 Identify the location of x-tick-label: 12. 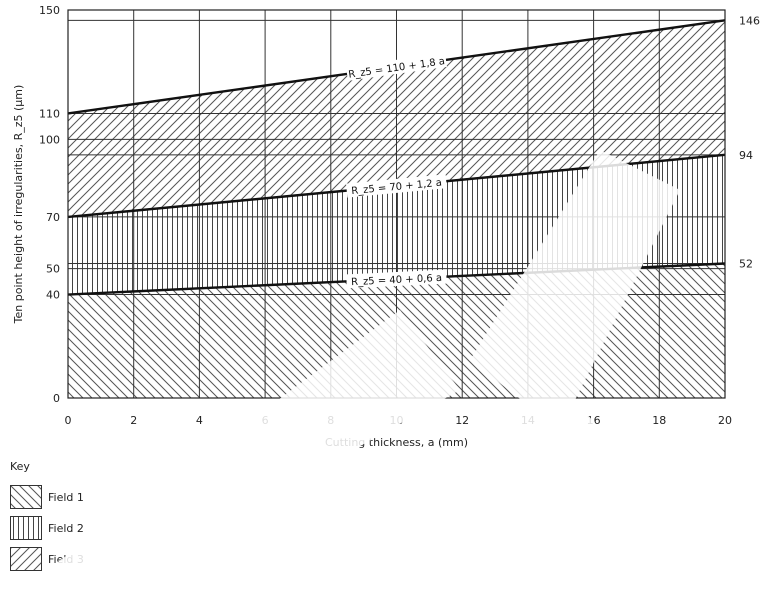
(462, 420).